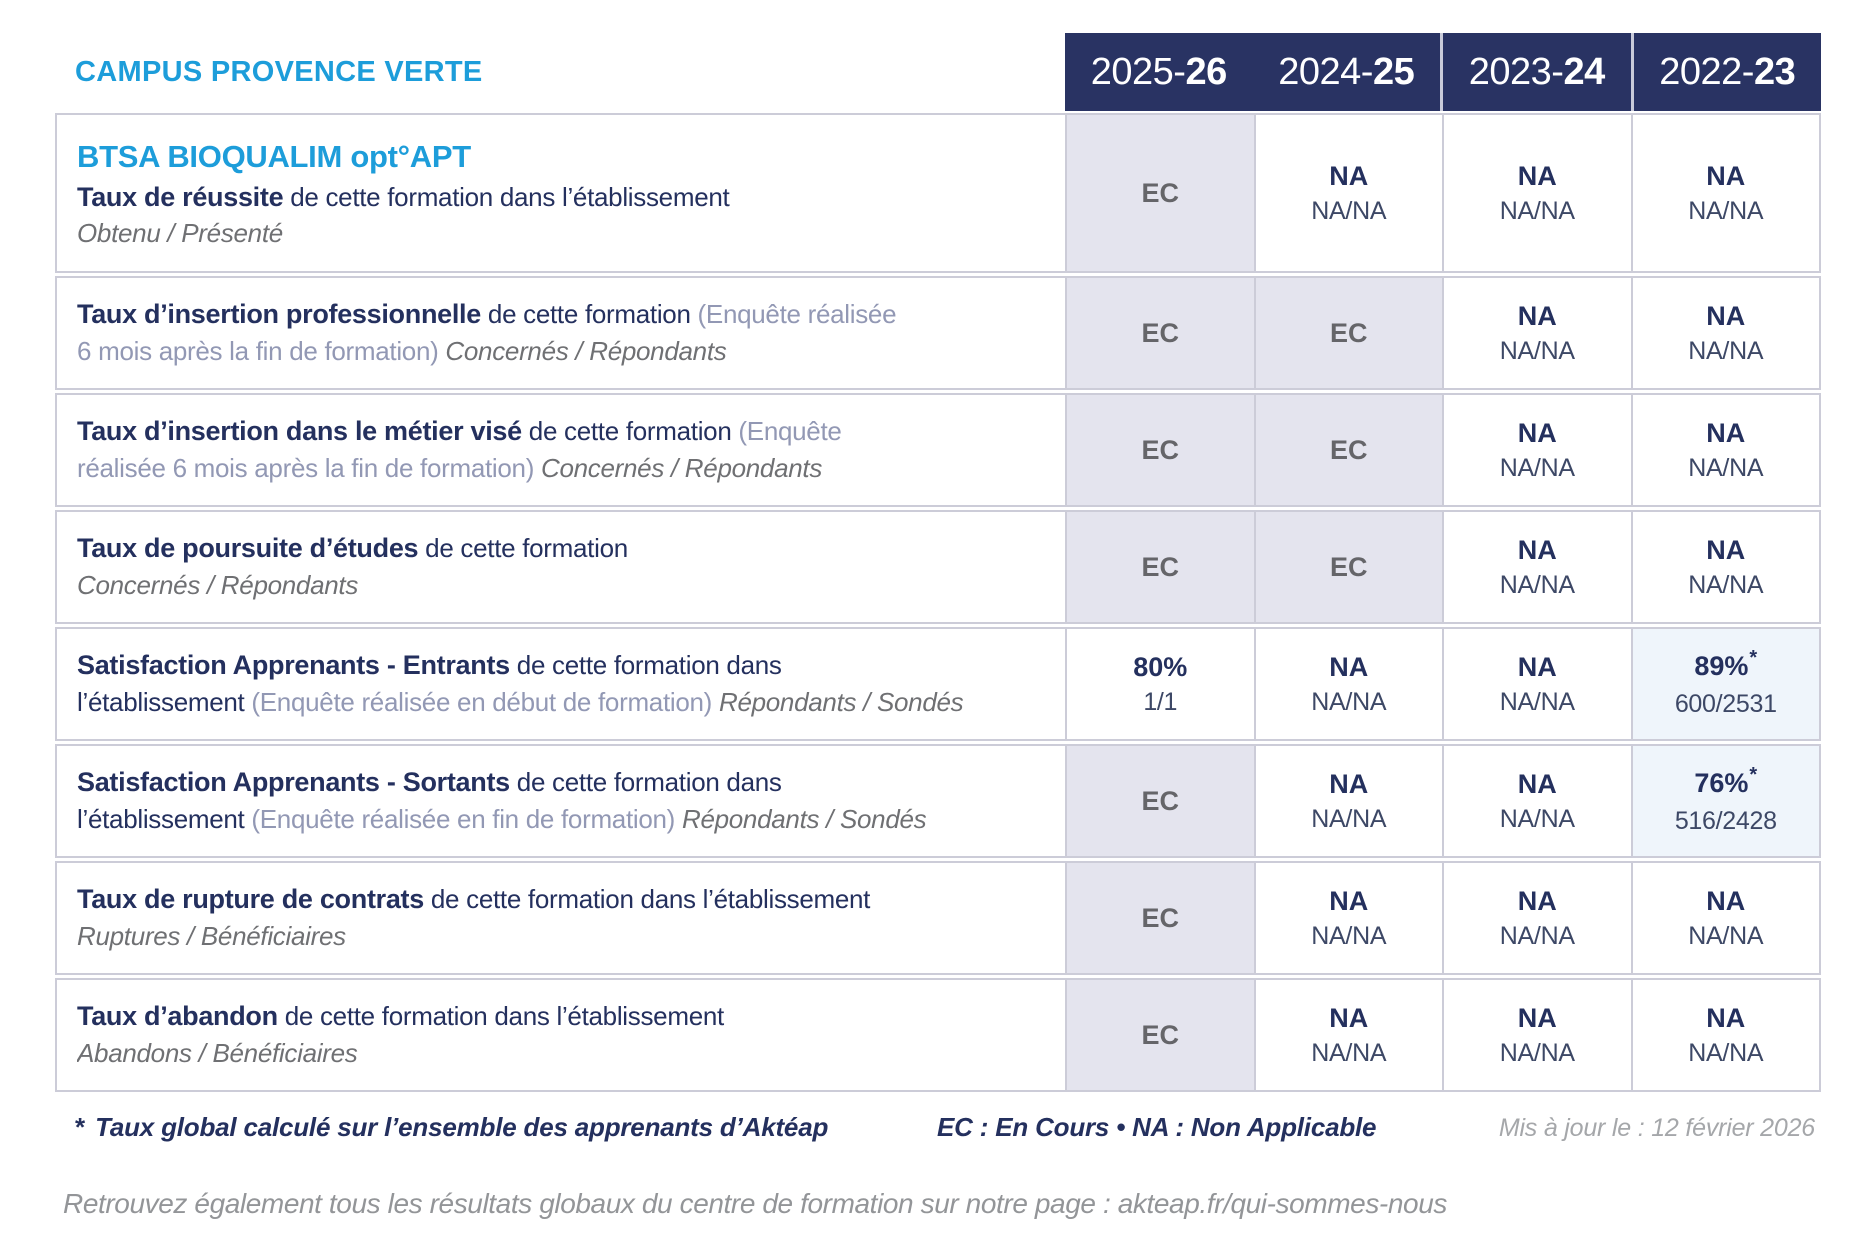 This screenshot has height=1250, width=1875. I want to click on value-cell: 80% 1/1, so click(1159, 684).